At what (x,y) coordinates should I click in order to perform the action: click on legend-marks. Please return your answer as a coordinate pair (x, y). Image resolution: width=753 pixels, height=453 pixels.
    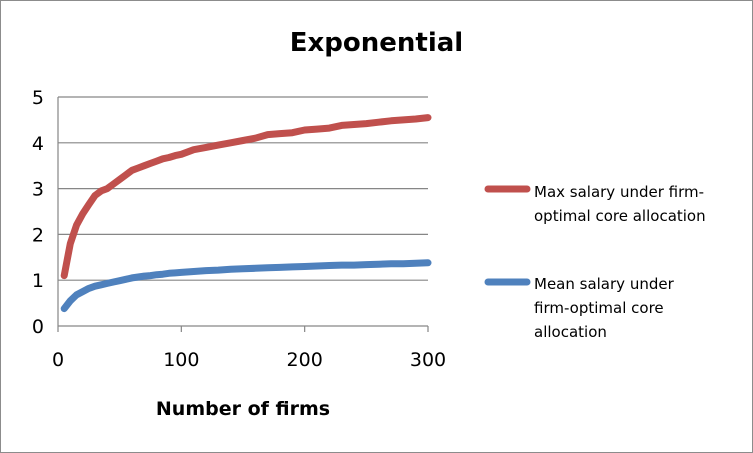
    Looking at the image, I should click on (507, 235).